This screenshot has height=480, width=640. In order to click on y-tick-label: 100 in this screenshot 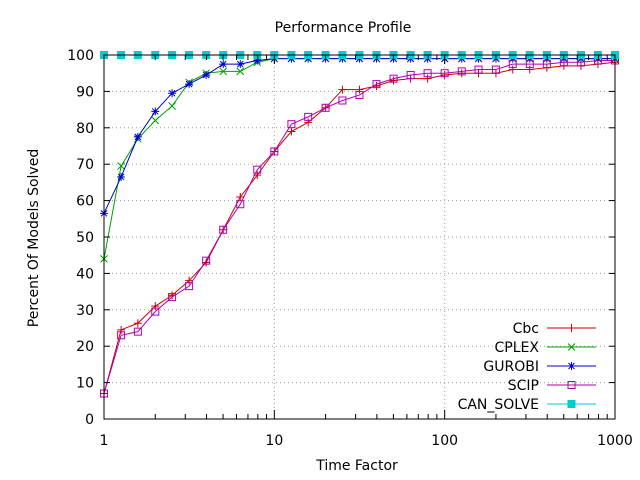, I will do `click(80, 56)`.